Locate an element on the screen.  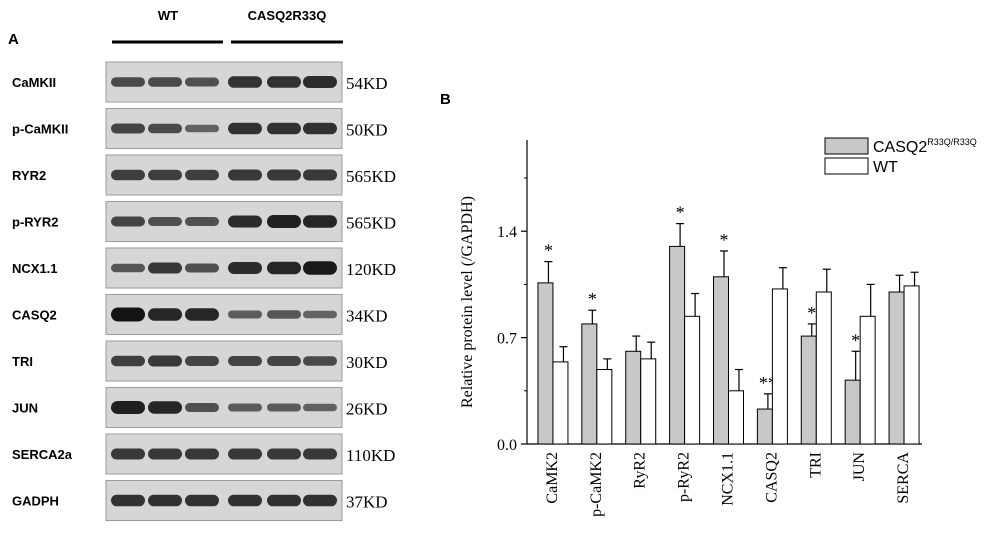
blot-row: CASQ2 34KD is located at coordinates (200, 314).